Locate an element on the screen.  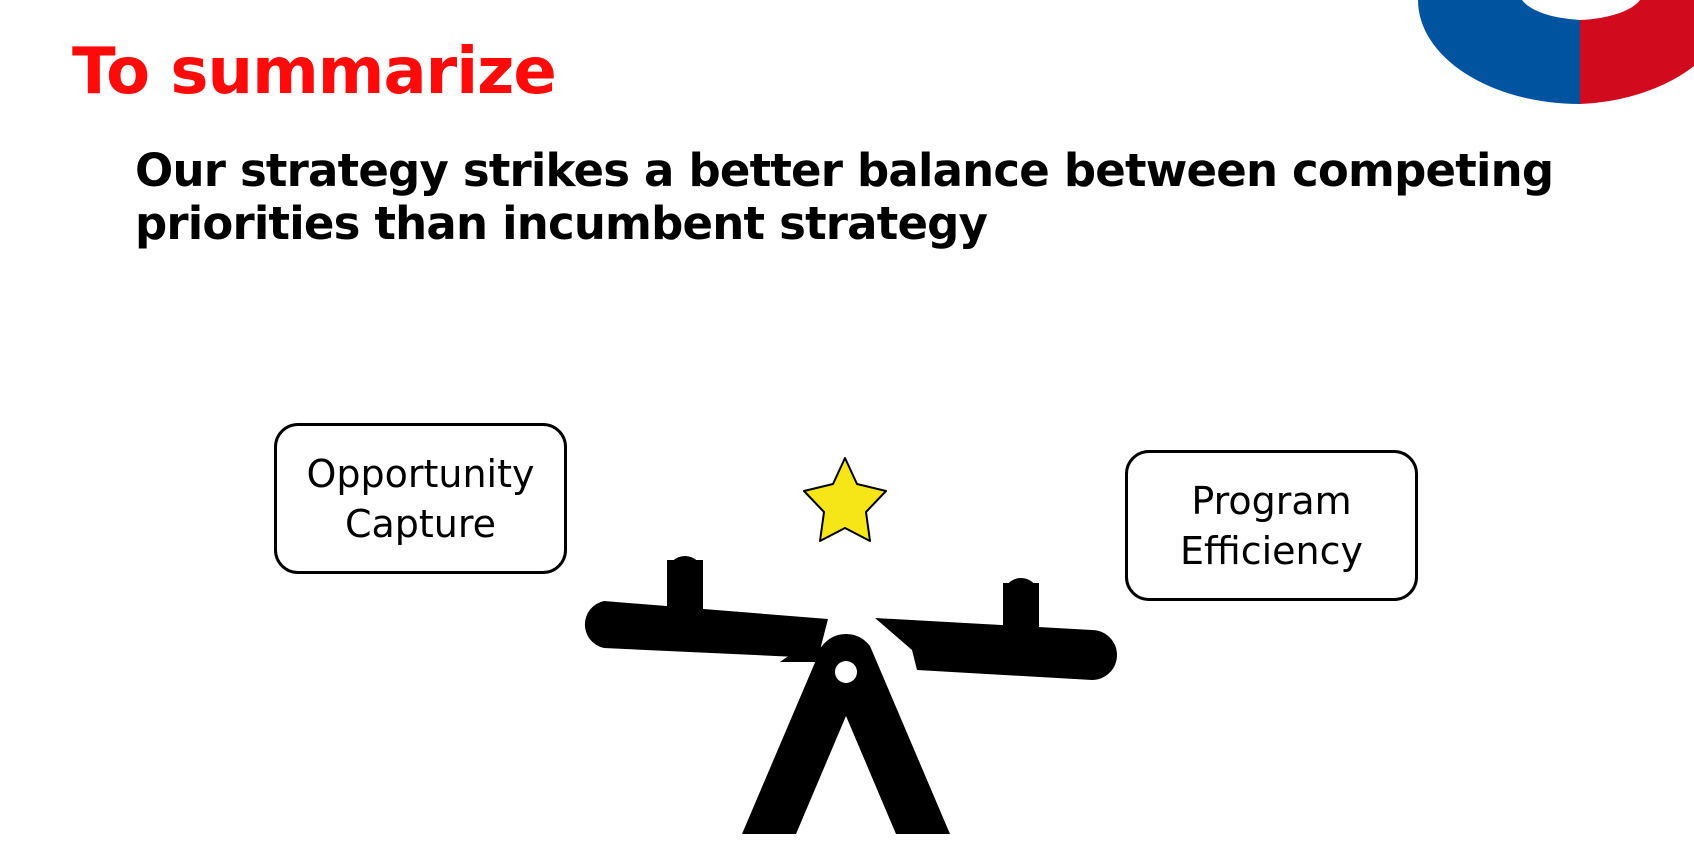
program-efficiency-box: Program Efficiency is located at coordinates (1271, 525).